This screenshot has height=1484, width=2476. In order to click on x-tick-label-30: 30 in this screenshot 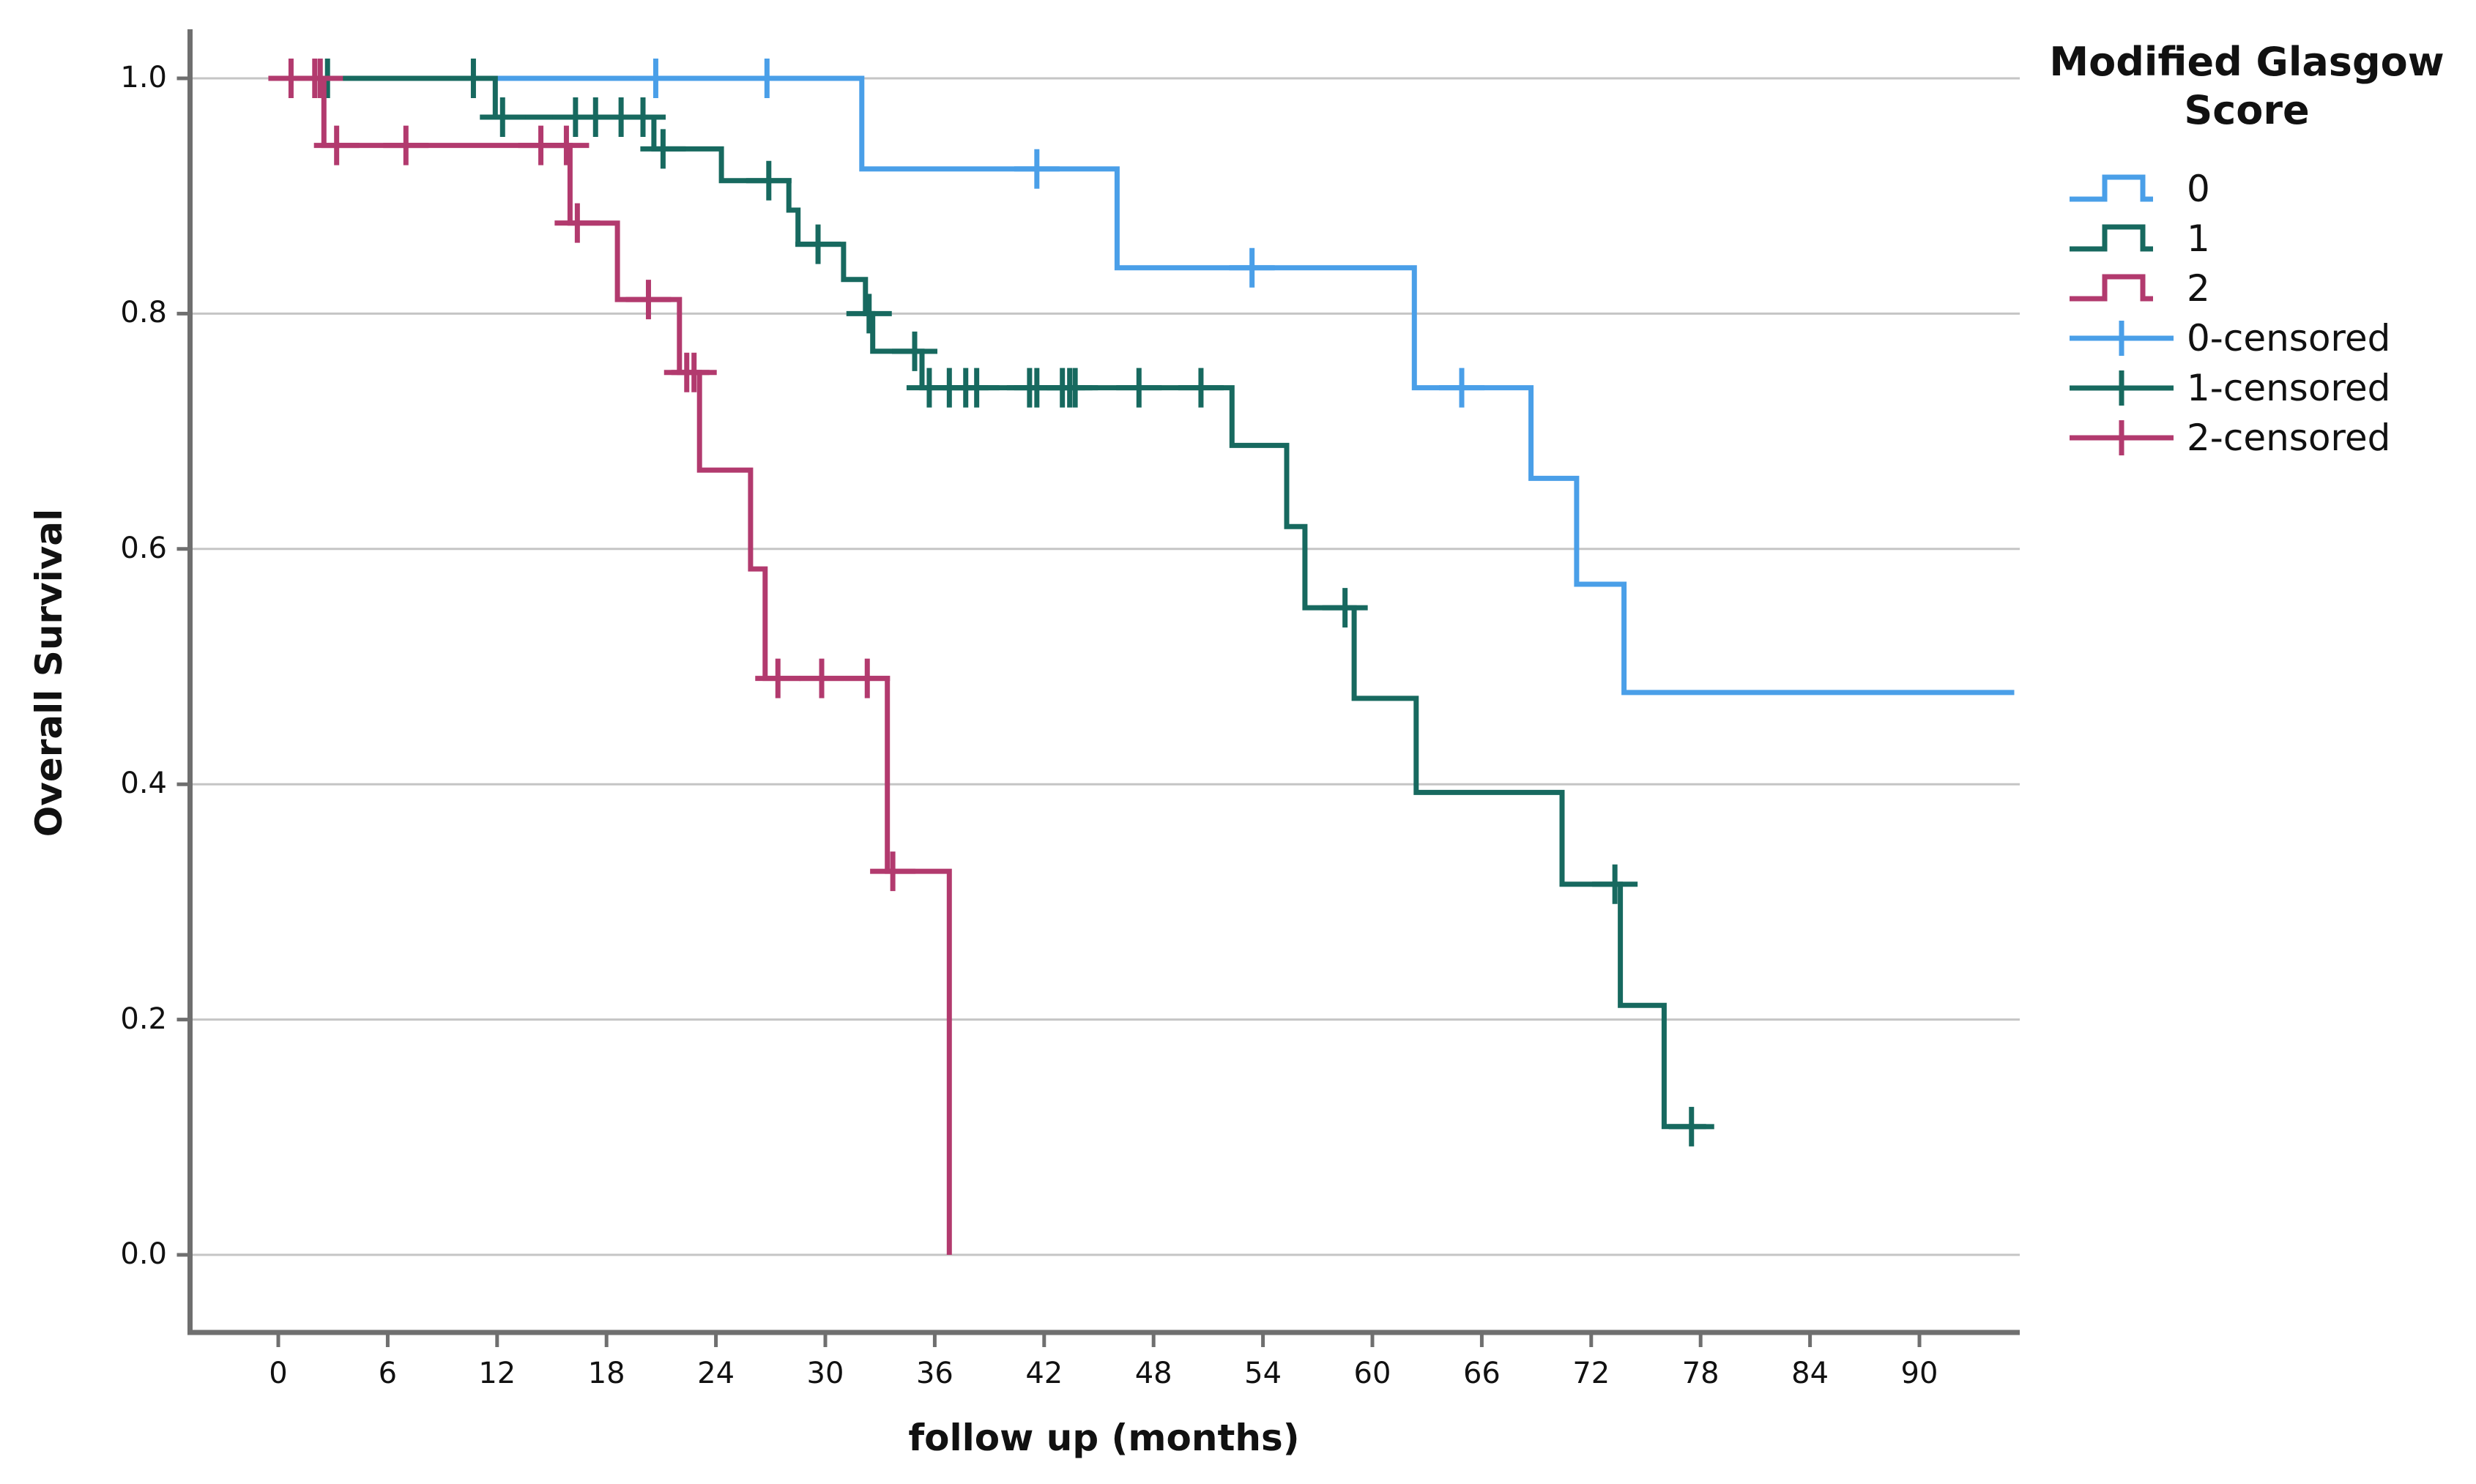, I will do `click(825, 1373)`.